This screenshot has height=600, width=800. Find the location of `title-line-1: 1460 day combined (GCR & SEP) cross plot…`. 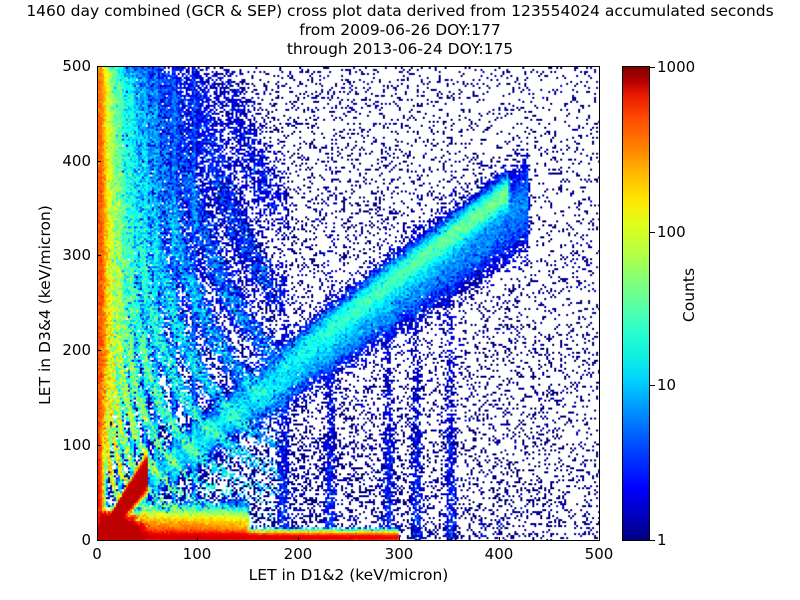

title-line-1: 1460 day combined (GCR & SEP) cross plot… is located at coordinates (400, 11).